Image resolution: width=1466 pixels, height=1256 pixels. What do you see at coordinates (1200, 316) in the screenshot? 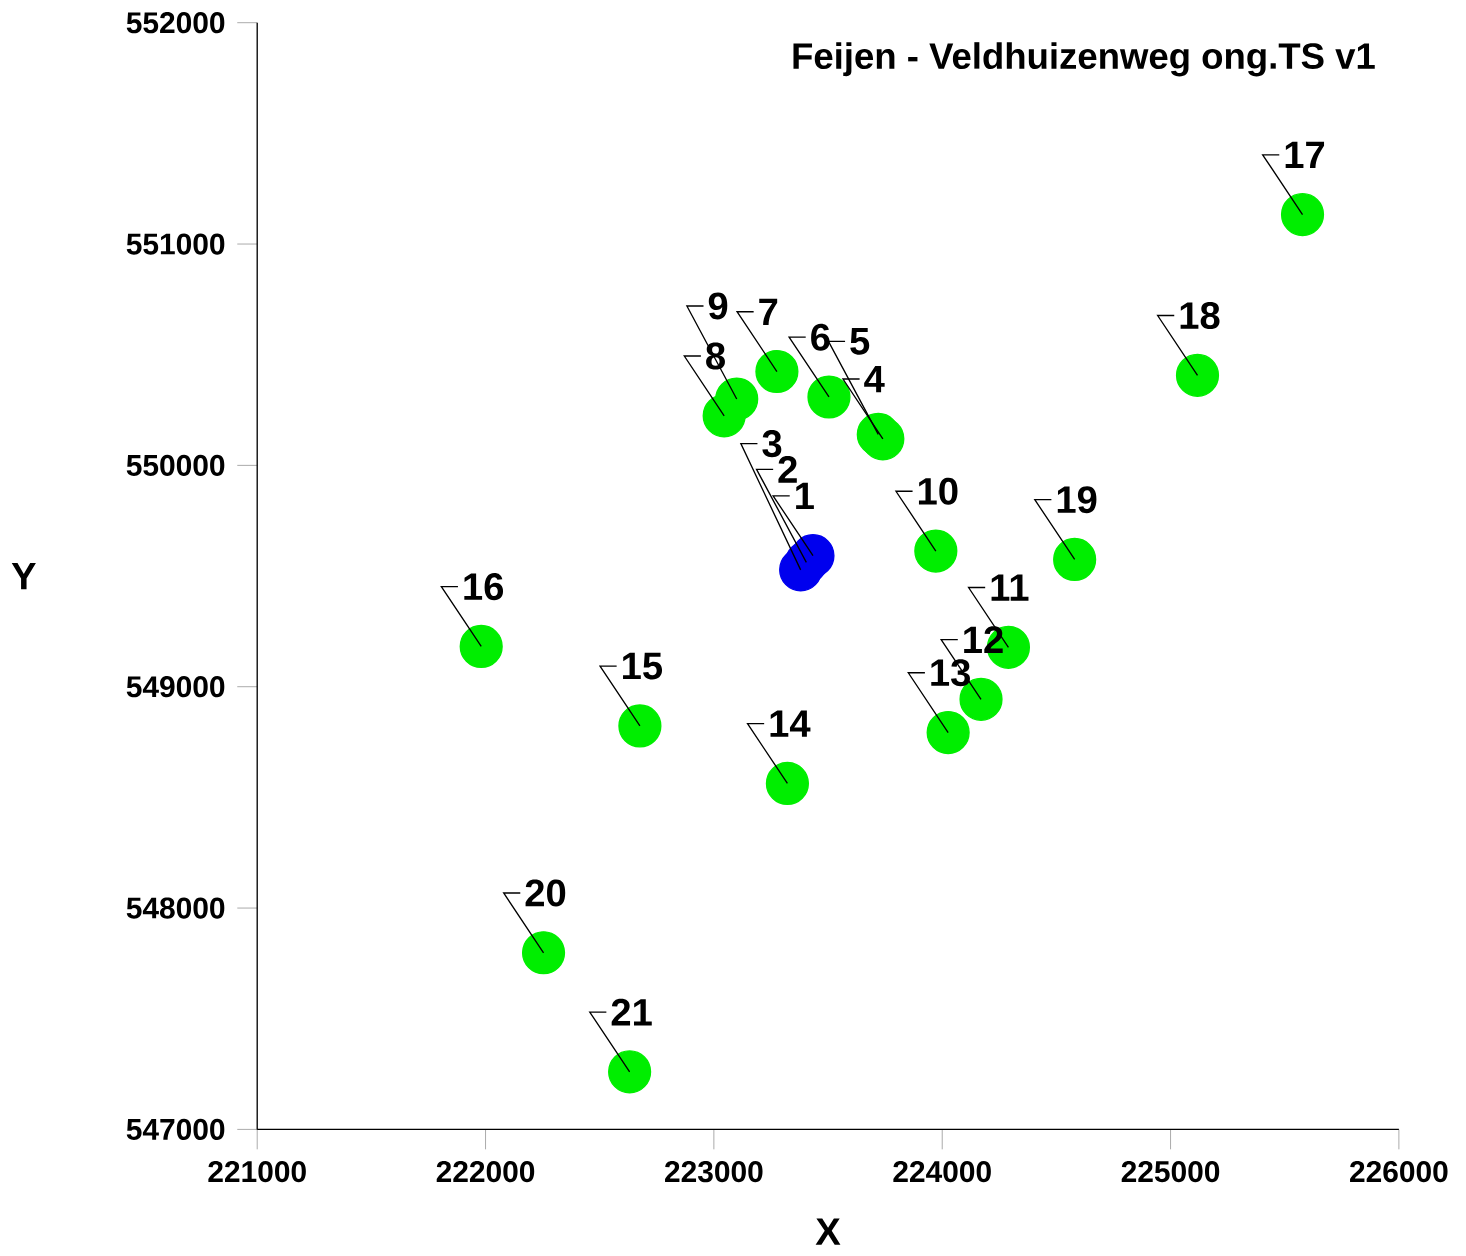
I see `annotation: 18` at bounding box center [1200, 316].